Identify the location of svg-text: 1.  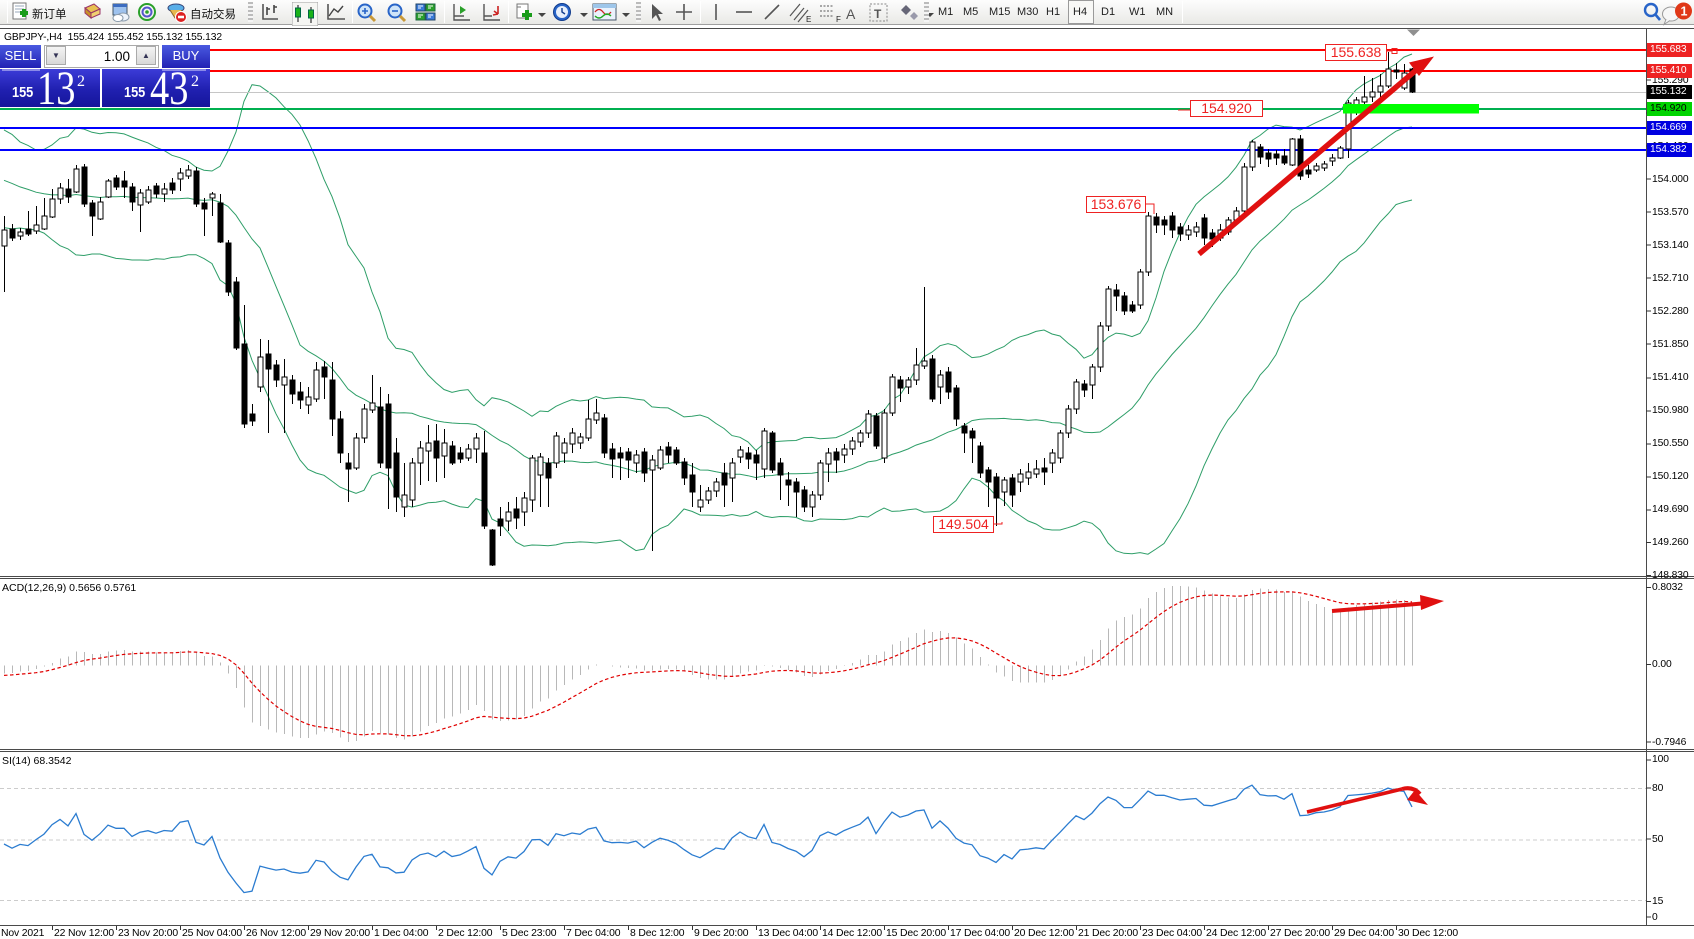
(1684, 12).